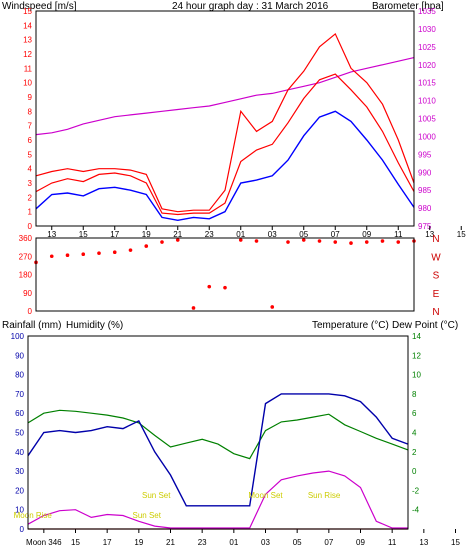  I want to click on wind-y-tick-label: 8, so click(30, 111).